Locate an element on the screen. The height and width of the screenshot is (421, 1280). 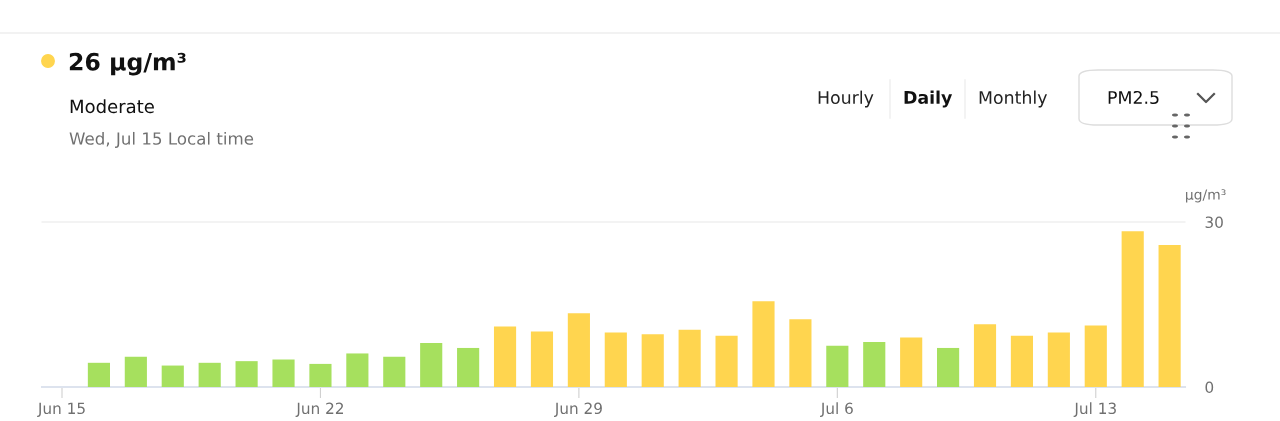
text: PM2.5 is located at coordinates (1133, 97).